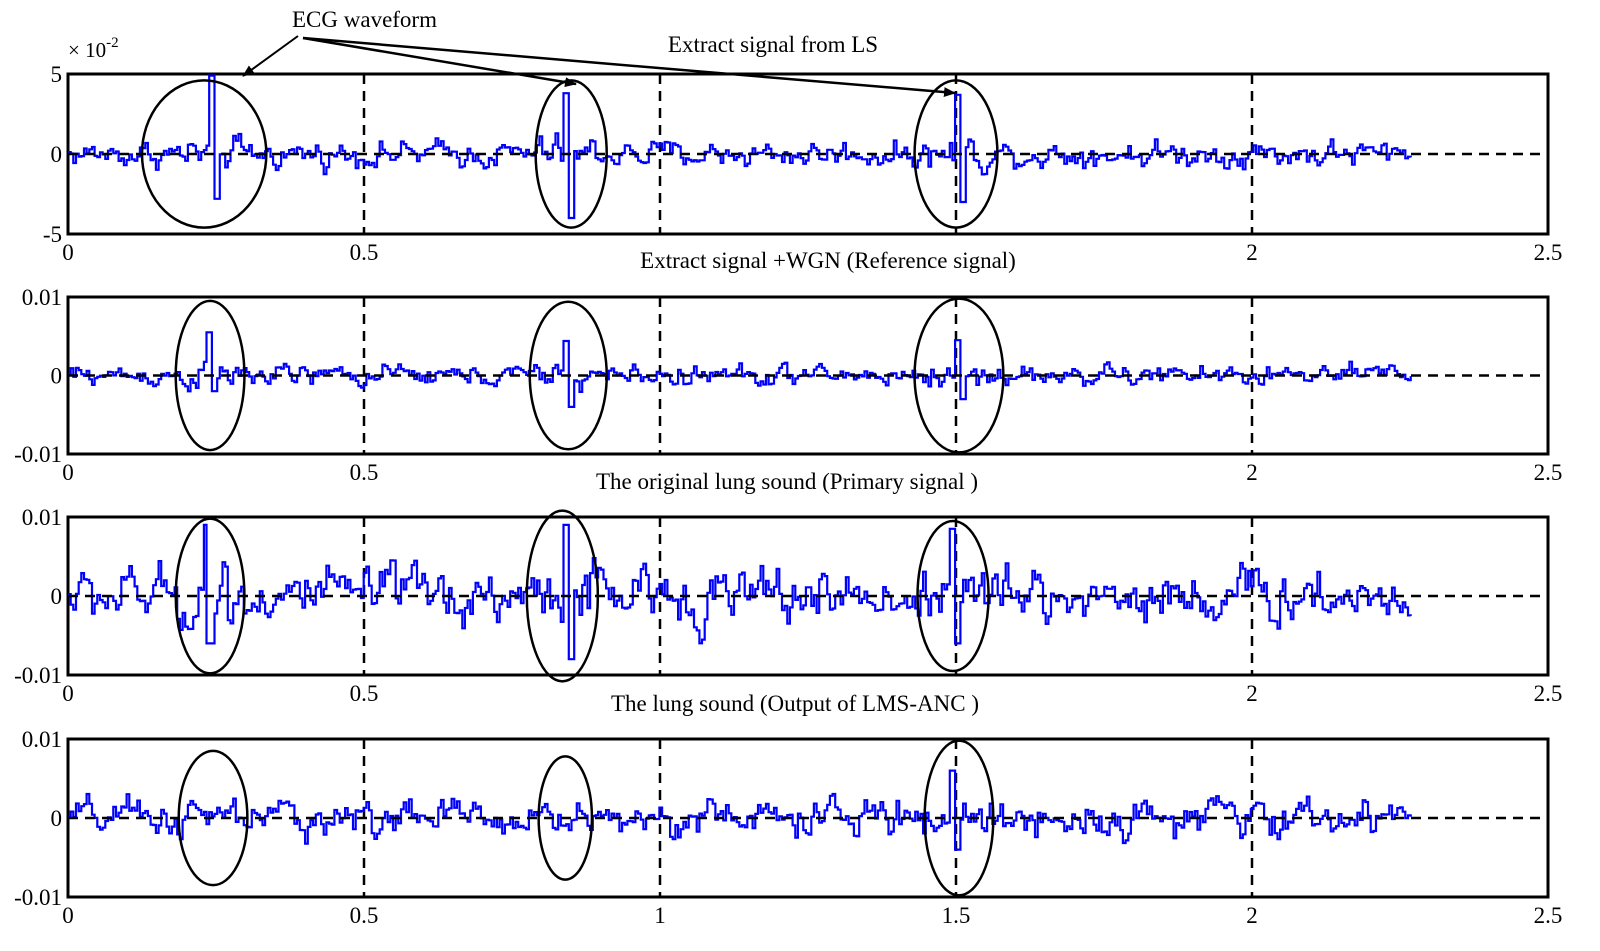  I want to click on panel-title: The lung sound (Output of LMS-ANC ), so click(795, 703).